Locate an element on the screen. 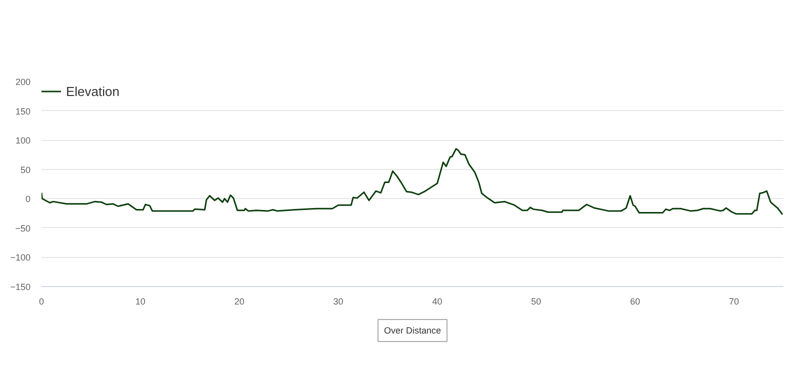 The width and height of the screenshot is (800, 384). x-tick-label: 60 is located at coordinates (635, 301).